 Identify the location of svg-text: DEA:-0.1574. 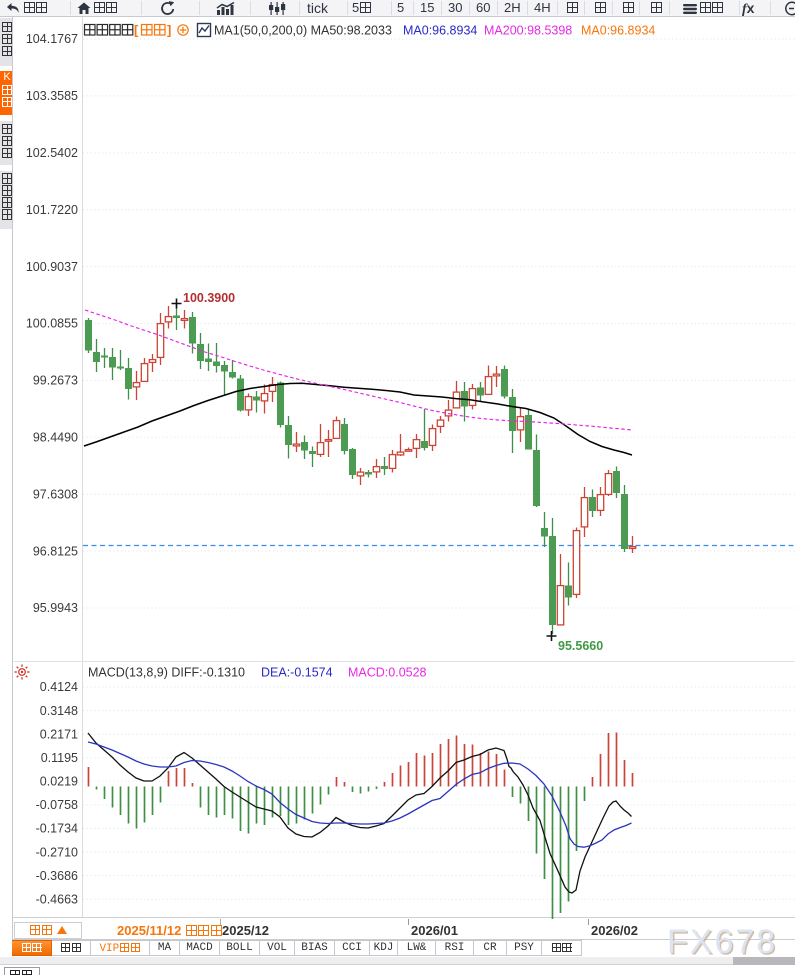
(297, 673).